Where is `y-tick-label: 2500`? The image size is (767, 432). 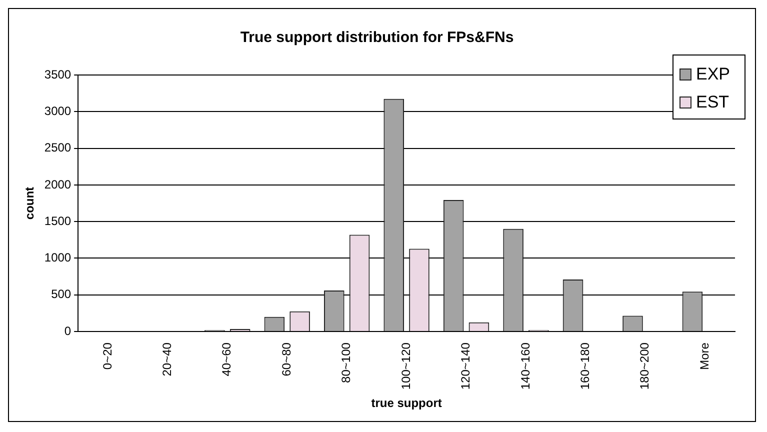
y-tick-label: 2500 is located at coordinates (58, 147).